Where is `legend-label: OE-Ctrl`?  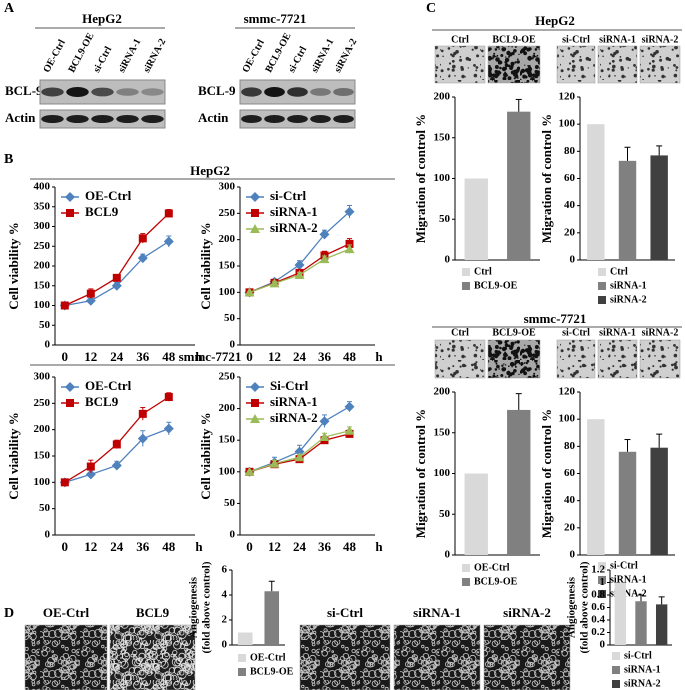 legend-label: OE-Ctrl is located at coordinates (492, 567).